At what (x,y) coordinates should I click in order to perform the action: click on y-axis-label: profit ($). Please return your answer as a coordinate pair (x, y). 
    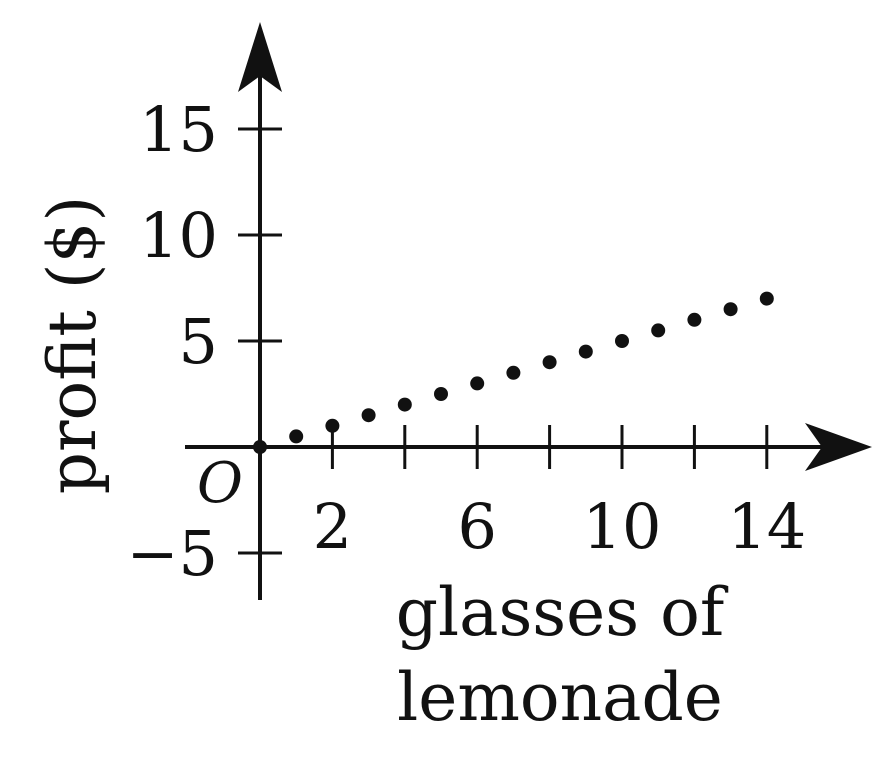
    Looking at the image, I should click on (72, 345).